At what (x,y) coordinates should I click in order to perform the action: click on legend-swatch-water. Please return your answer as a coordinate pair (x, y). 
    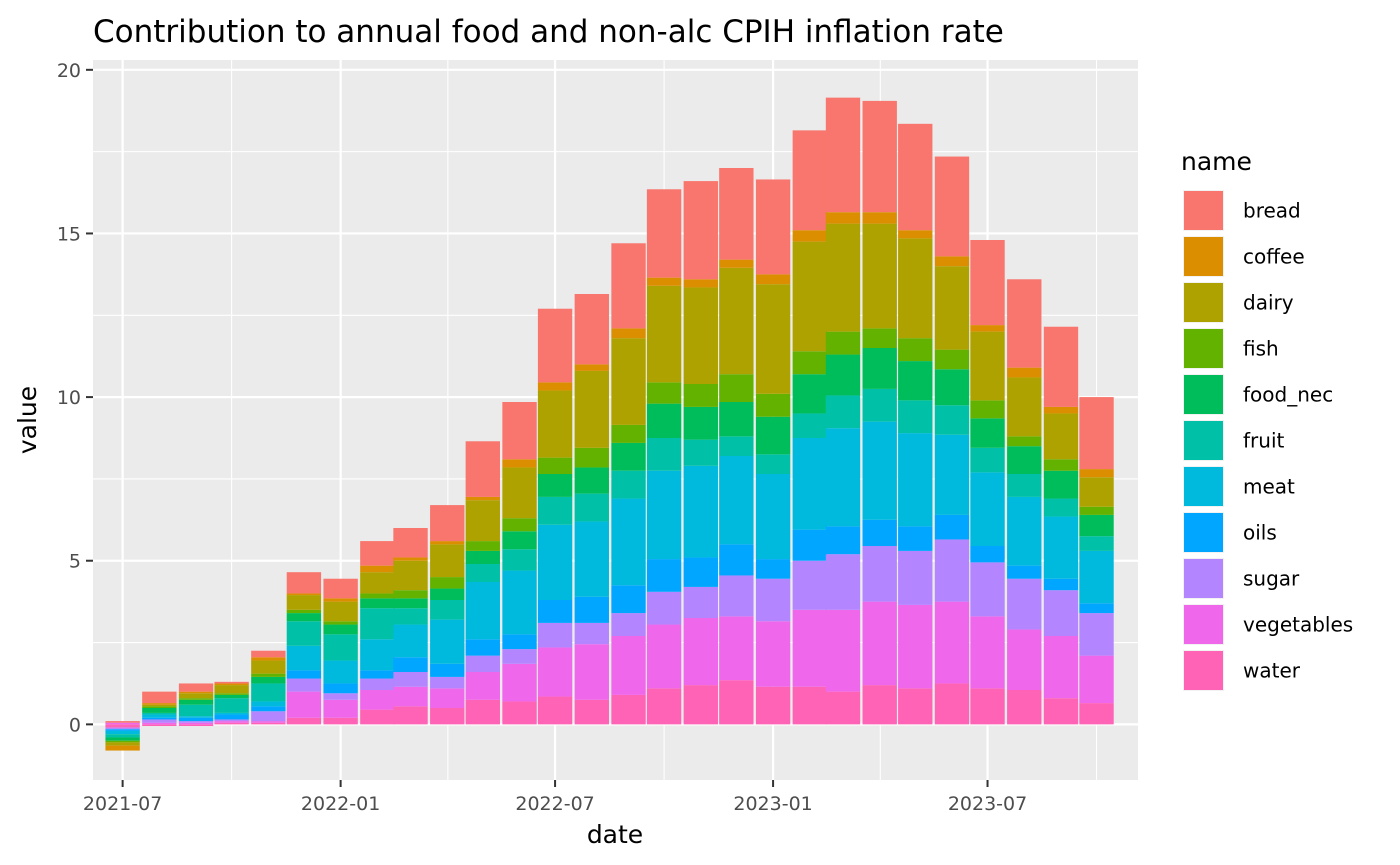
    Looking at the image, I should click on (1203, 670).